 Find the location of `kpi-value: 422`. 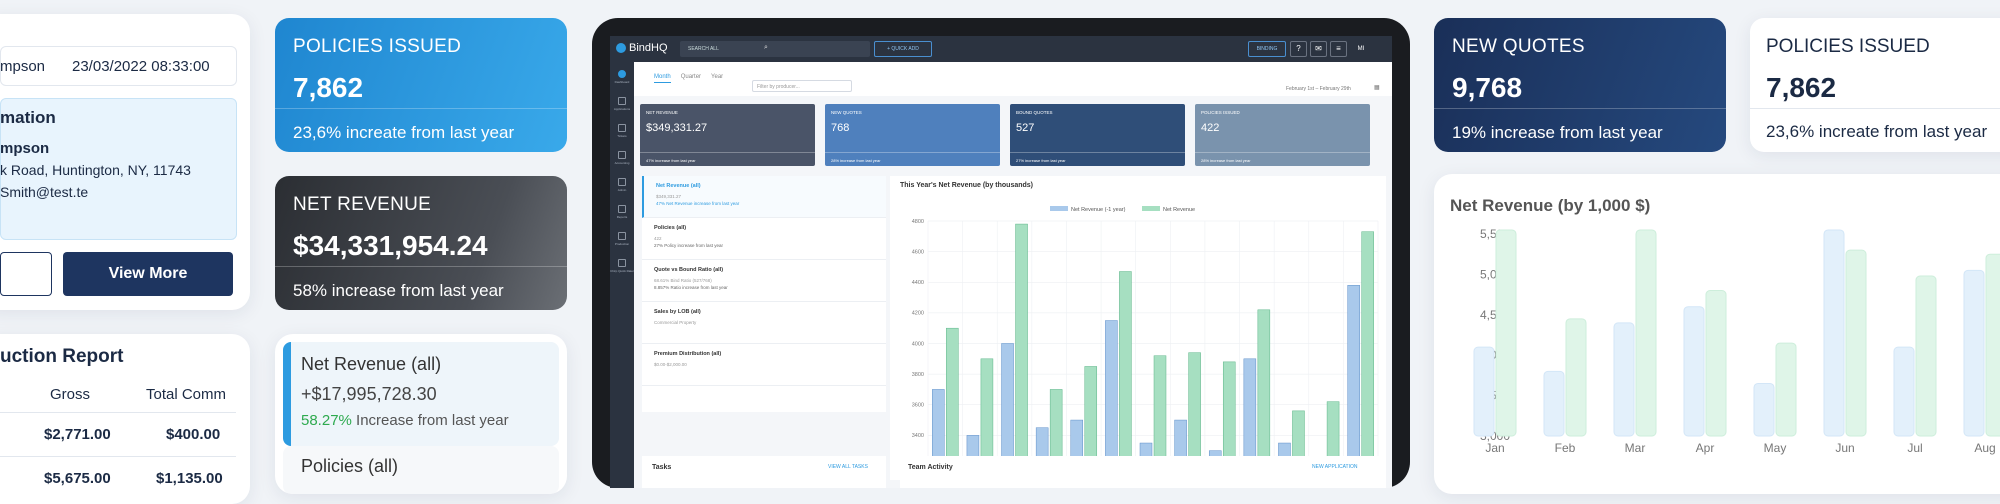

kpi-value: 422 is located at coordinates (1210, 128).